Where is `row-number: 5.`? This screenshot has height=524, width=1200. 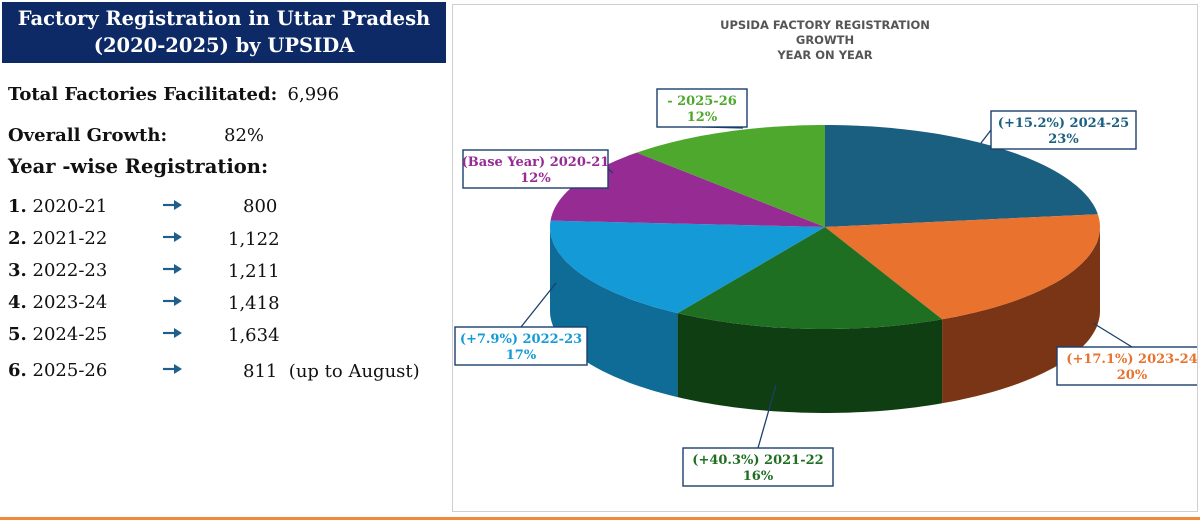
row-number: 5. is located at coordinates (17, 334).